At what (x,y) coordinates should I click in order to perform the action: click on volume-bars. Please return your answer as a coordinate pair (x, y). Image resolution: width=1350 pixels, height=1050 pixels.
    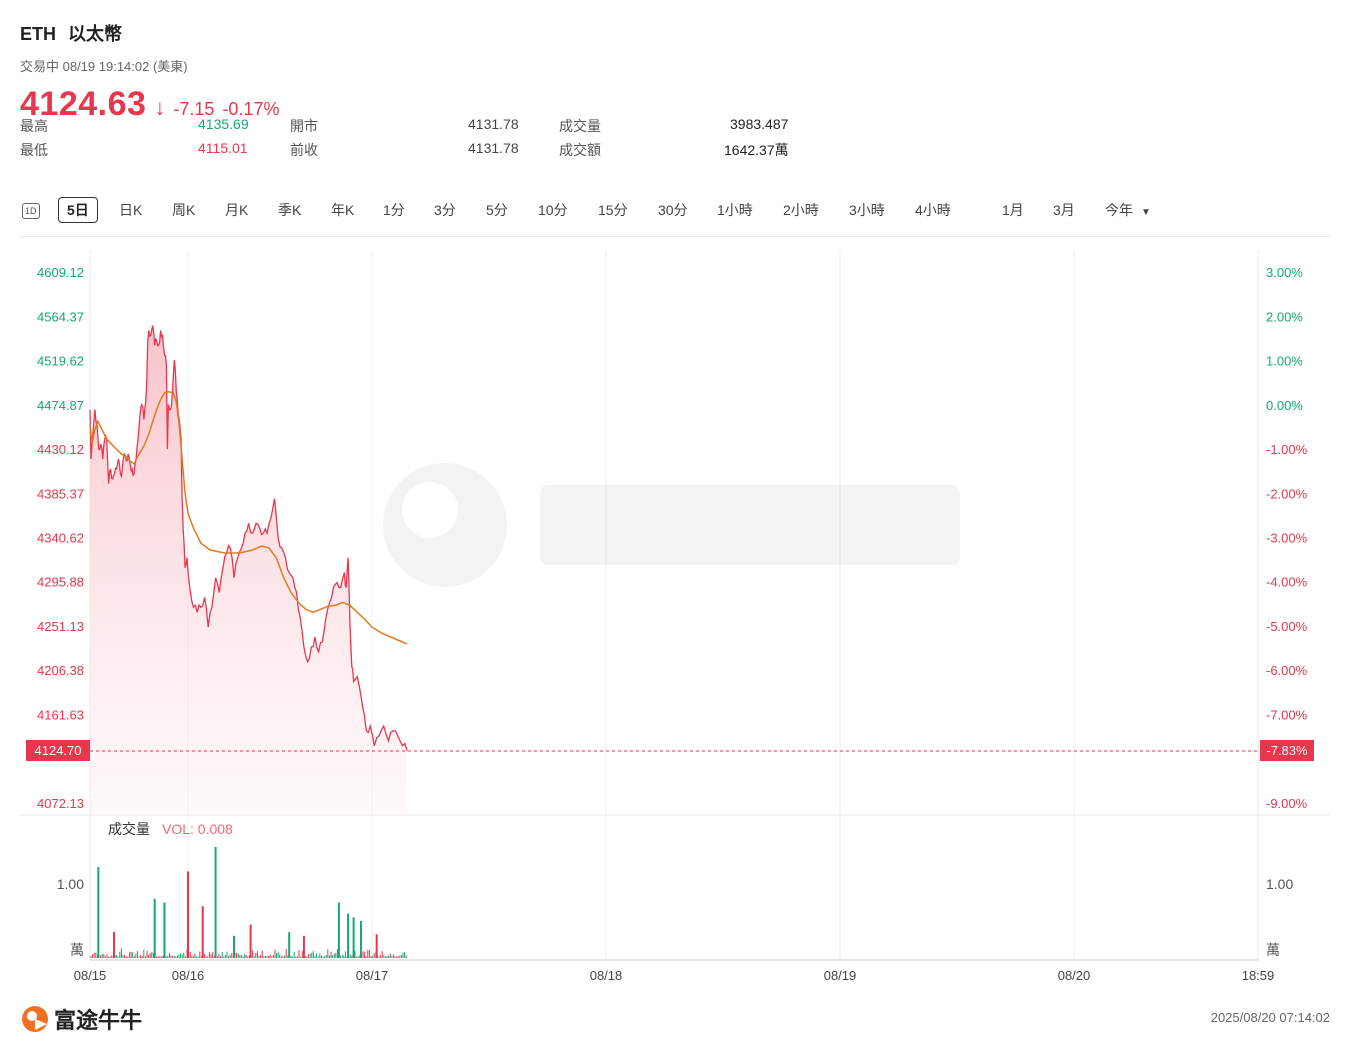
    Looking at the image, I should click on (248, 902).